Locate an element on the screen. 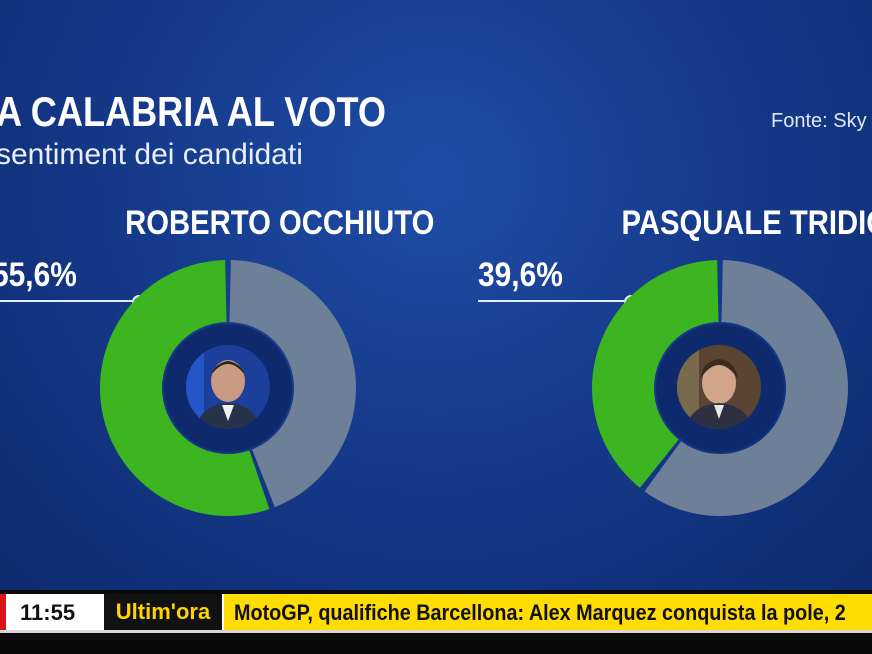 This screenshot has width=872, height=654. candidate-name-left: ROBERTO OCCHIUTO is located at coordinates (280, 223).